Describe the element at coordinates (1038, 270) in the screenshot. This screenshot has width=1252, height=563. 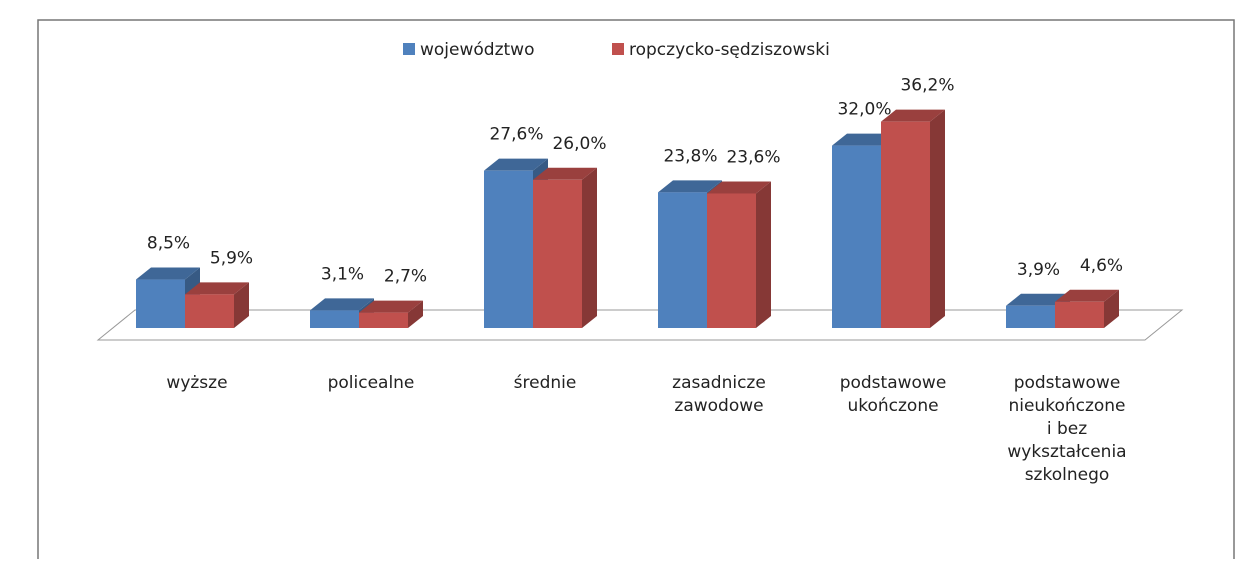
I see `value-label: 3,9%` at that location.